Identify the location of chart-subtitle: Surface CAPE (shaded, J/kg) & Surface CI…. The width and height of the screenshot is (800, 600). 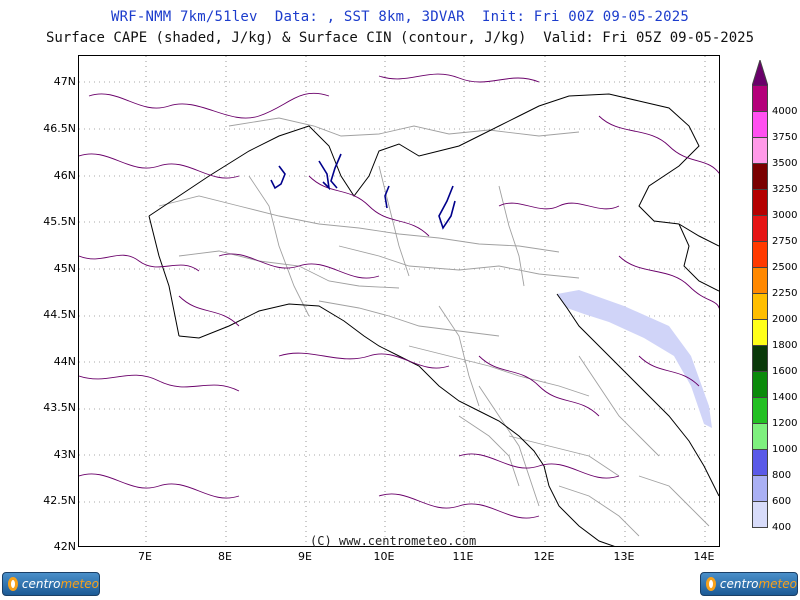
(399, 38).